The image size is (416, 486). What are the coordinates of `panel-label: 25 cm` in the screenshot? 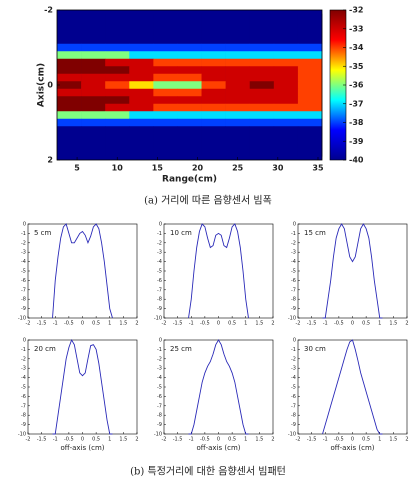 It's located at (181, 349).